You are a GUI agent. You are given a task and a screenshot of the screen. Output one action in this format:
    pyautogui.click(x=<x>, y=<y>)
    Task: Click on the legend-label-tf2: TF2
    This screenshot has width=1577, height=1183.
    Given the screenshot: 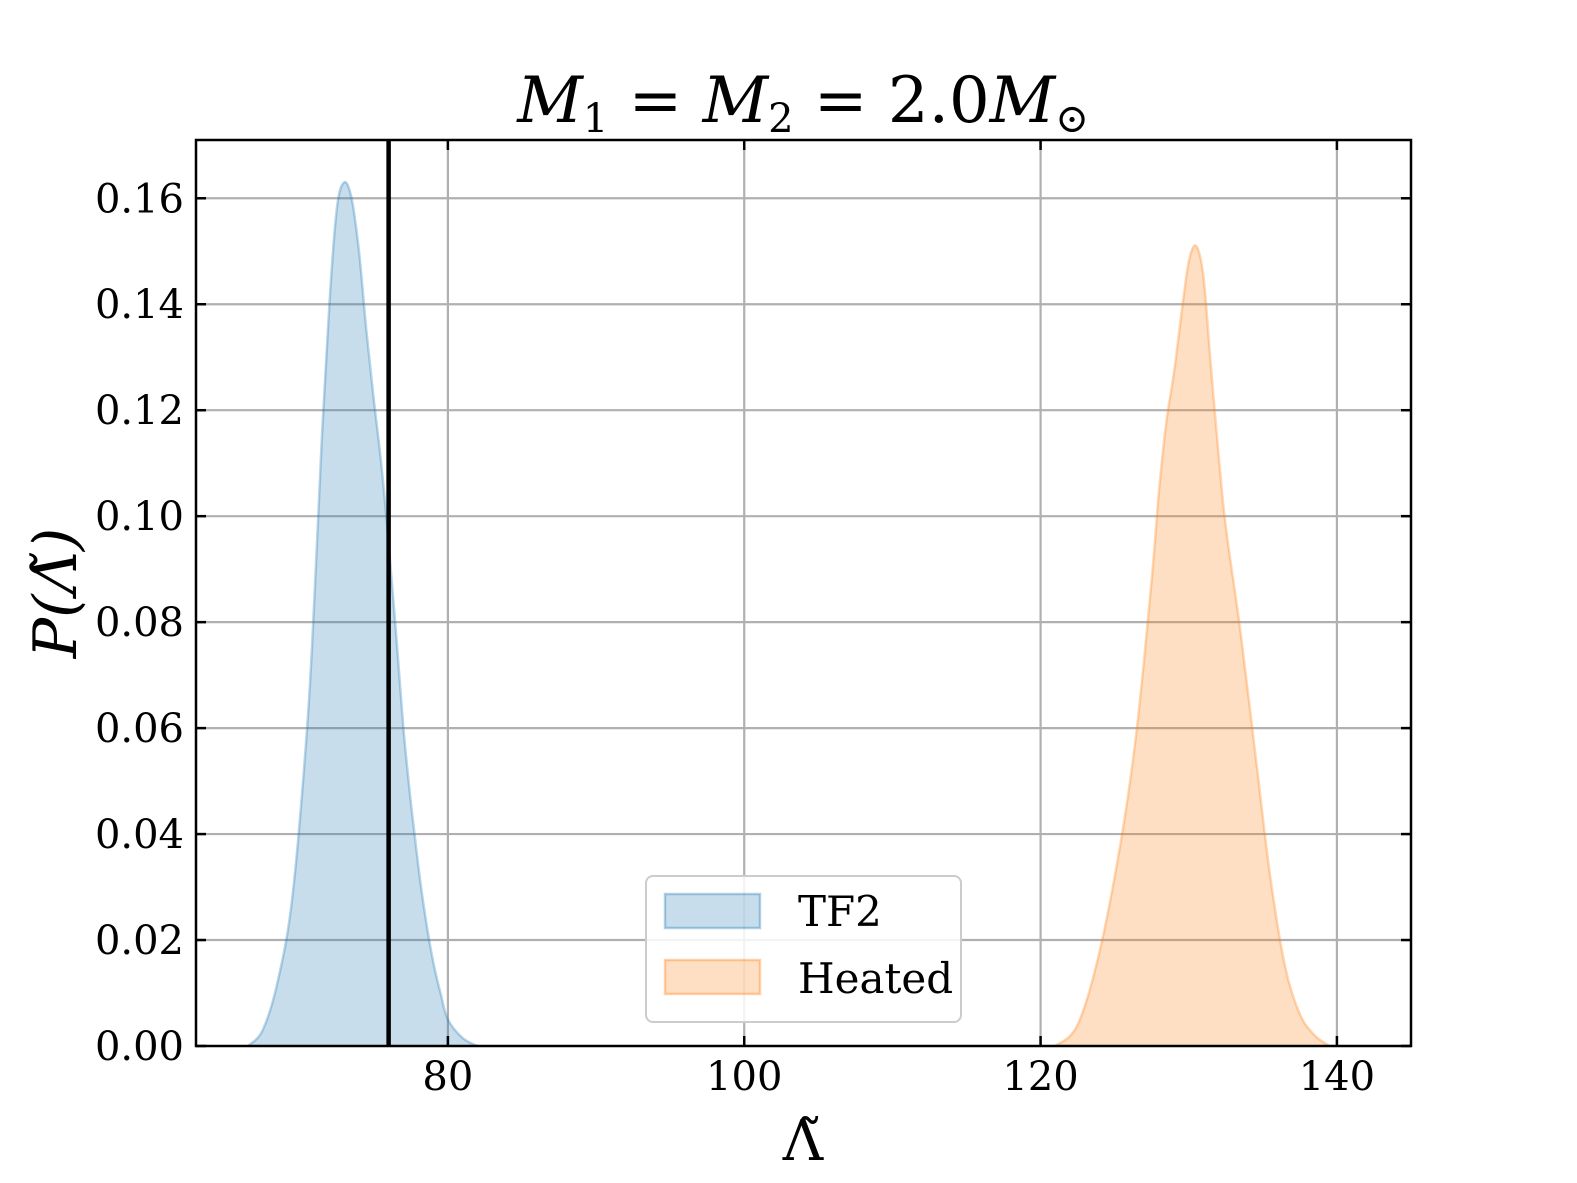 What is the action you would take?
    pyautogui.click(x=840, y=911)
    